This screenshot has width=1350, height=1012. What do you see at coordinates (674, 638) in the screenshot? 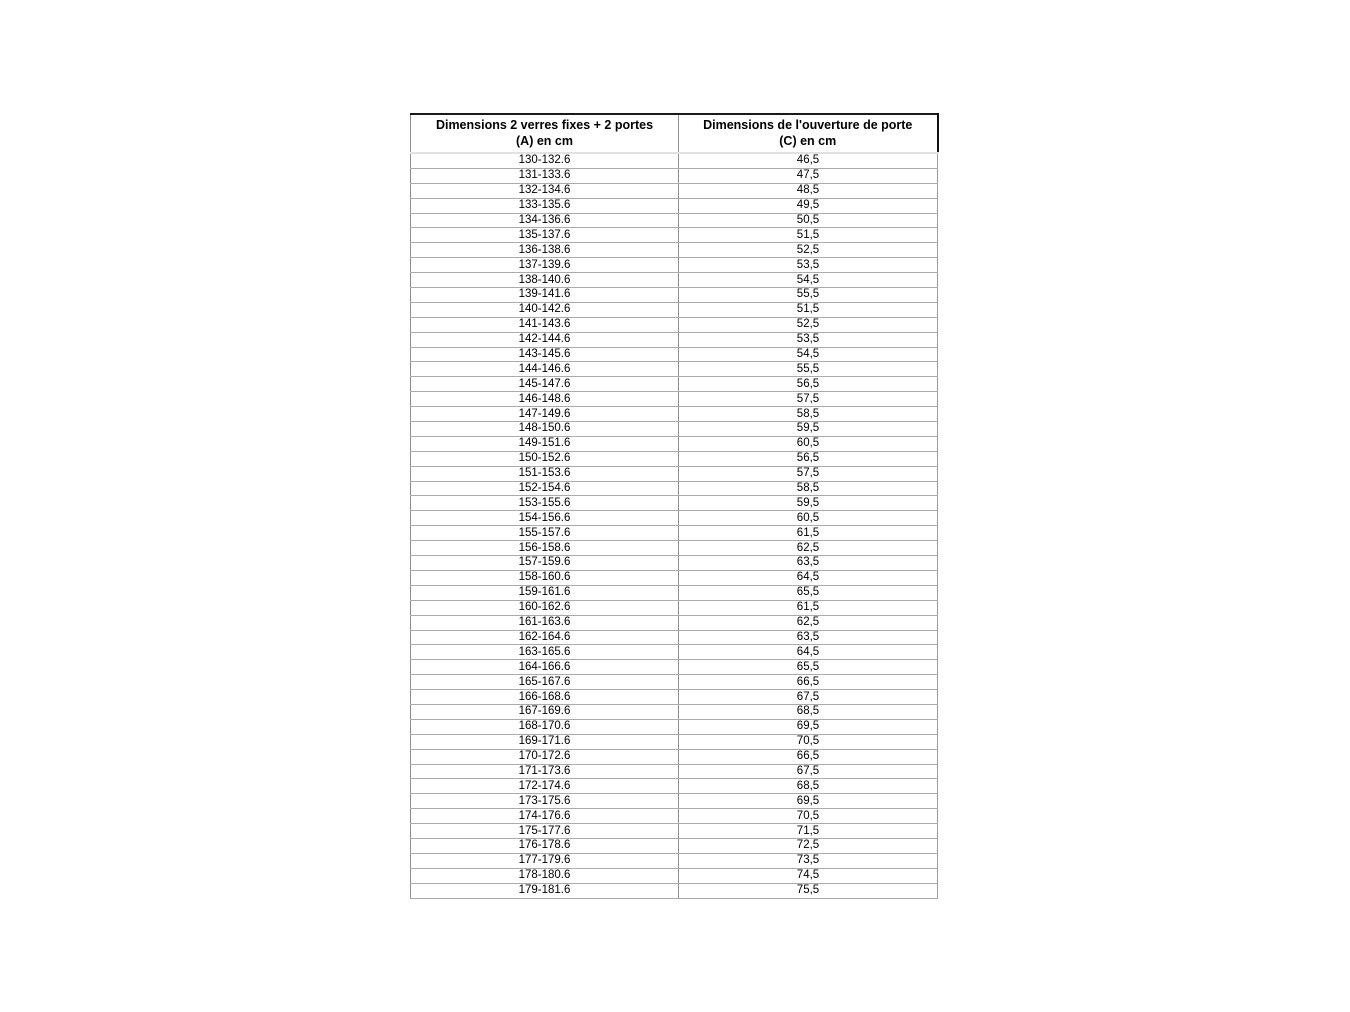
I see `table-row: 162-164.6 63,5` at bounding box center [674, 638].